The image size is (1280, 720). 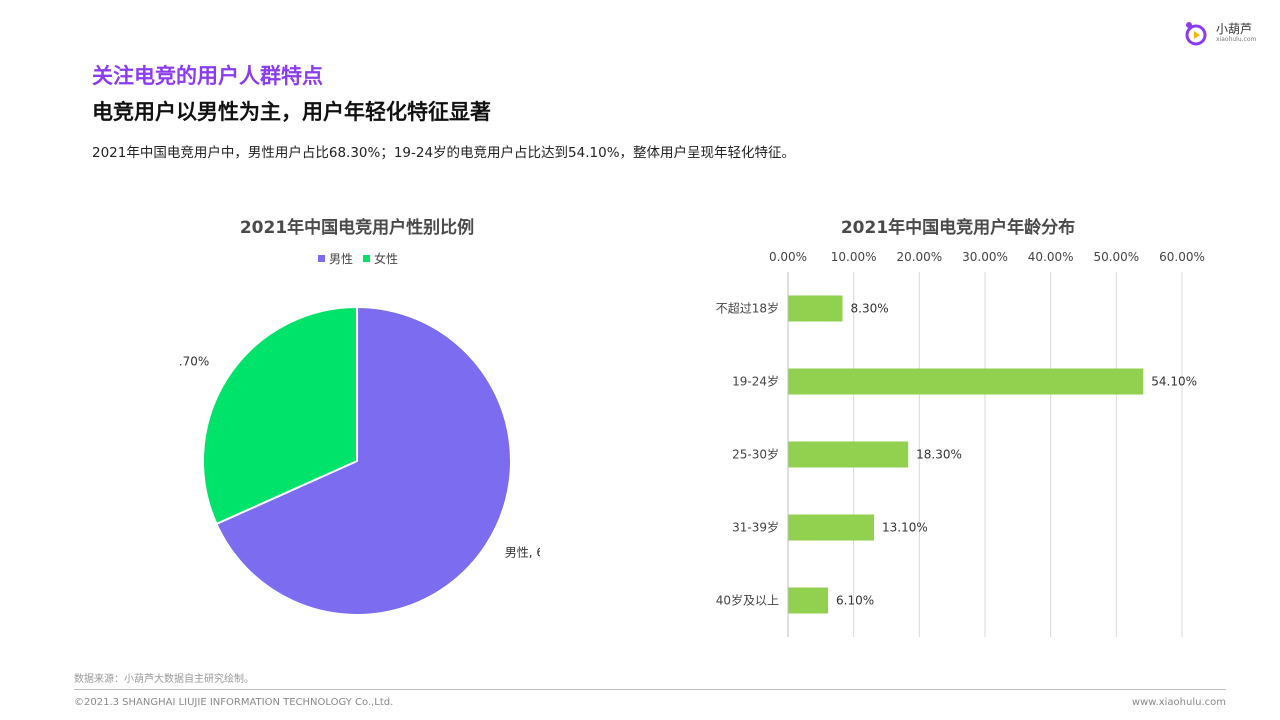 What do you see at coordinates (755, 381) in the screenshot?
I see `bar-category-label: 19-24岁` at bounding box center [755, 381].